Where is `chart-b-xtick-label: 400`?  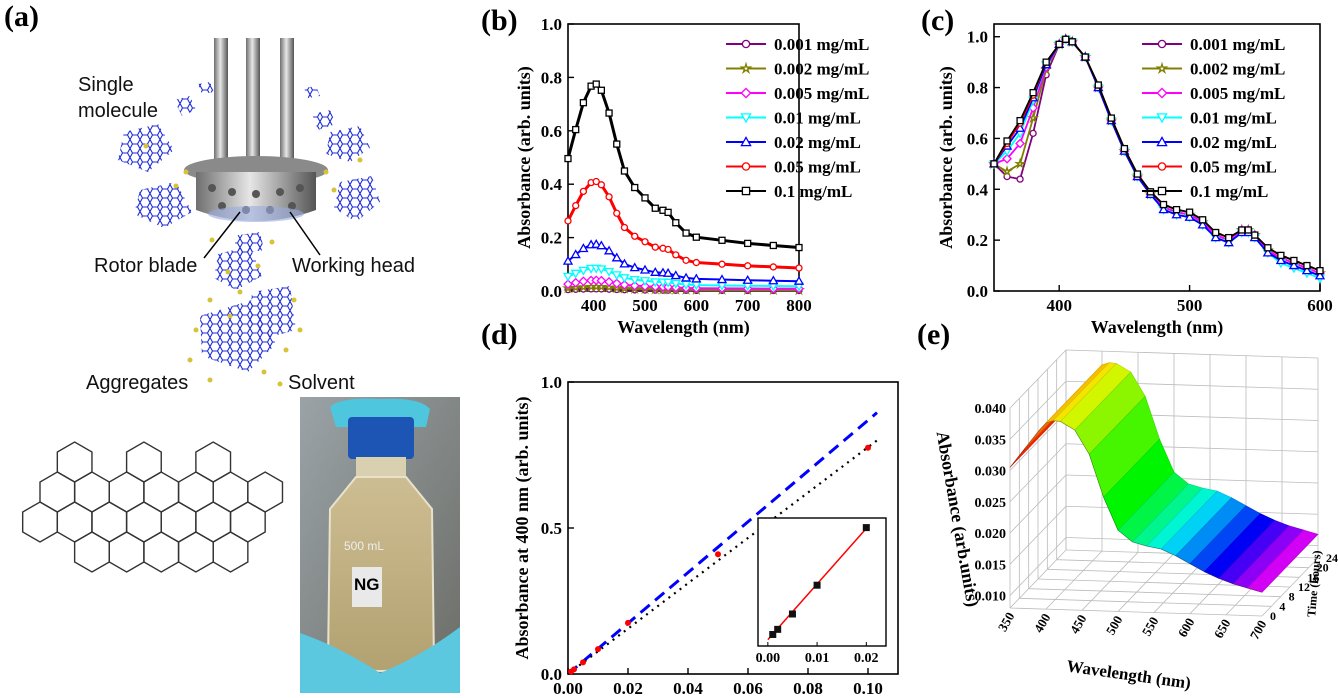 chart-b-xtick-label: 400 is located at coordinates (594, 305).